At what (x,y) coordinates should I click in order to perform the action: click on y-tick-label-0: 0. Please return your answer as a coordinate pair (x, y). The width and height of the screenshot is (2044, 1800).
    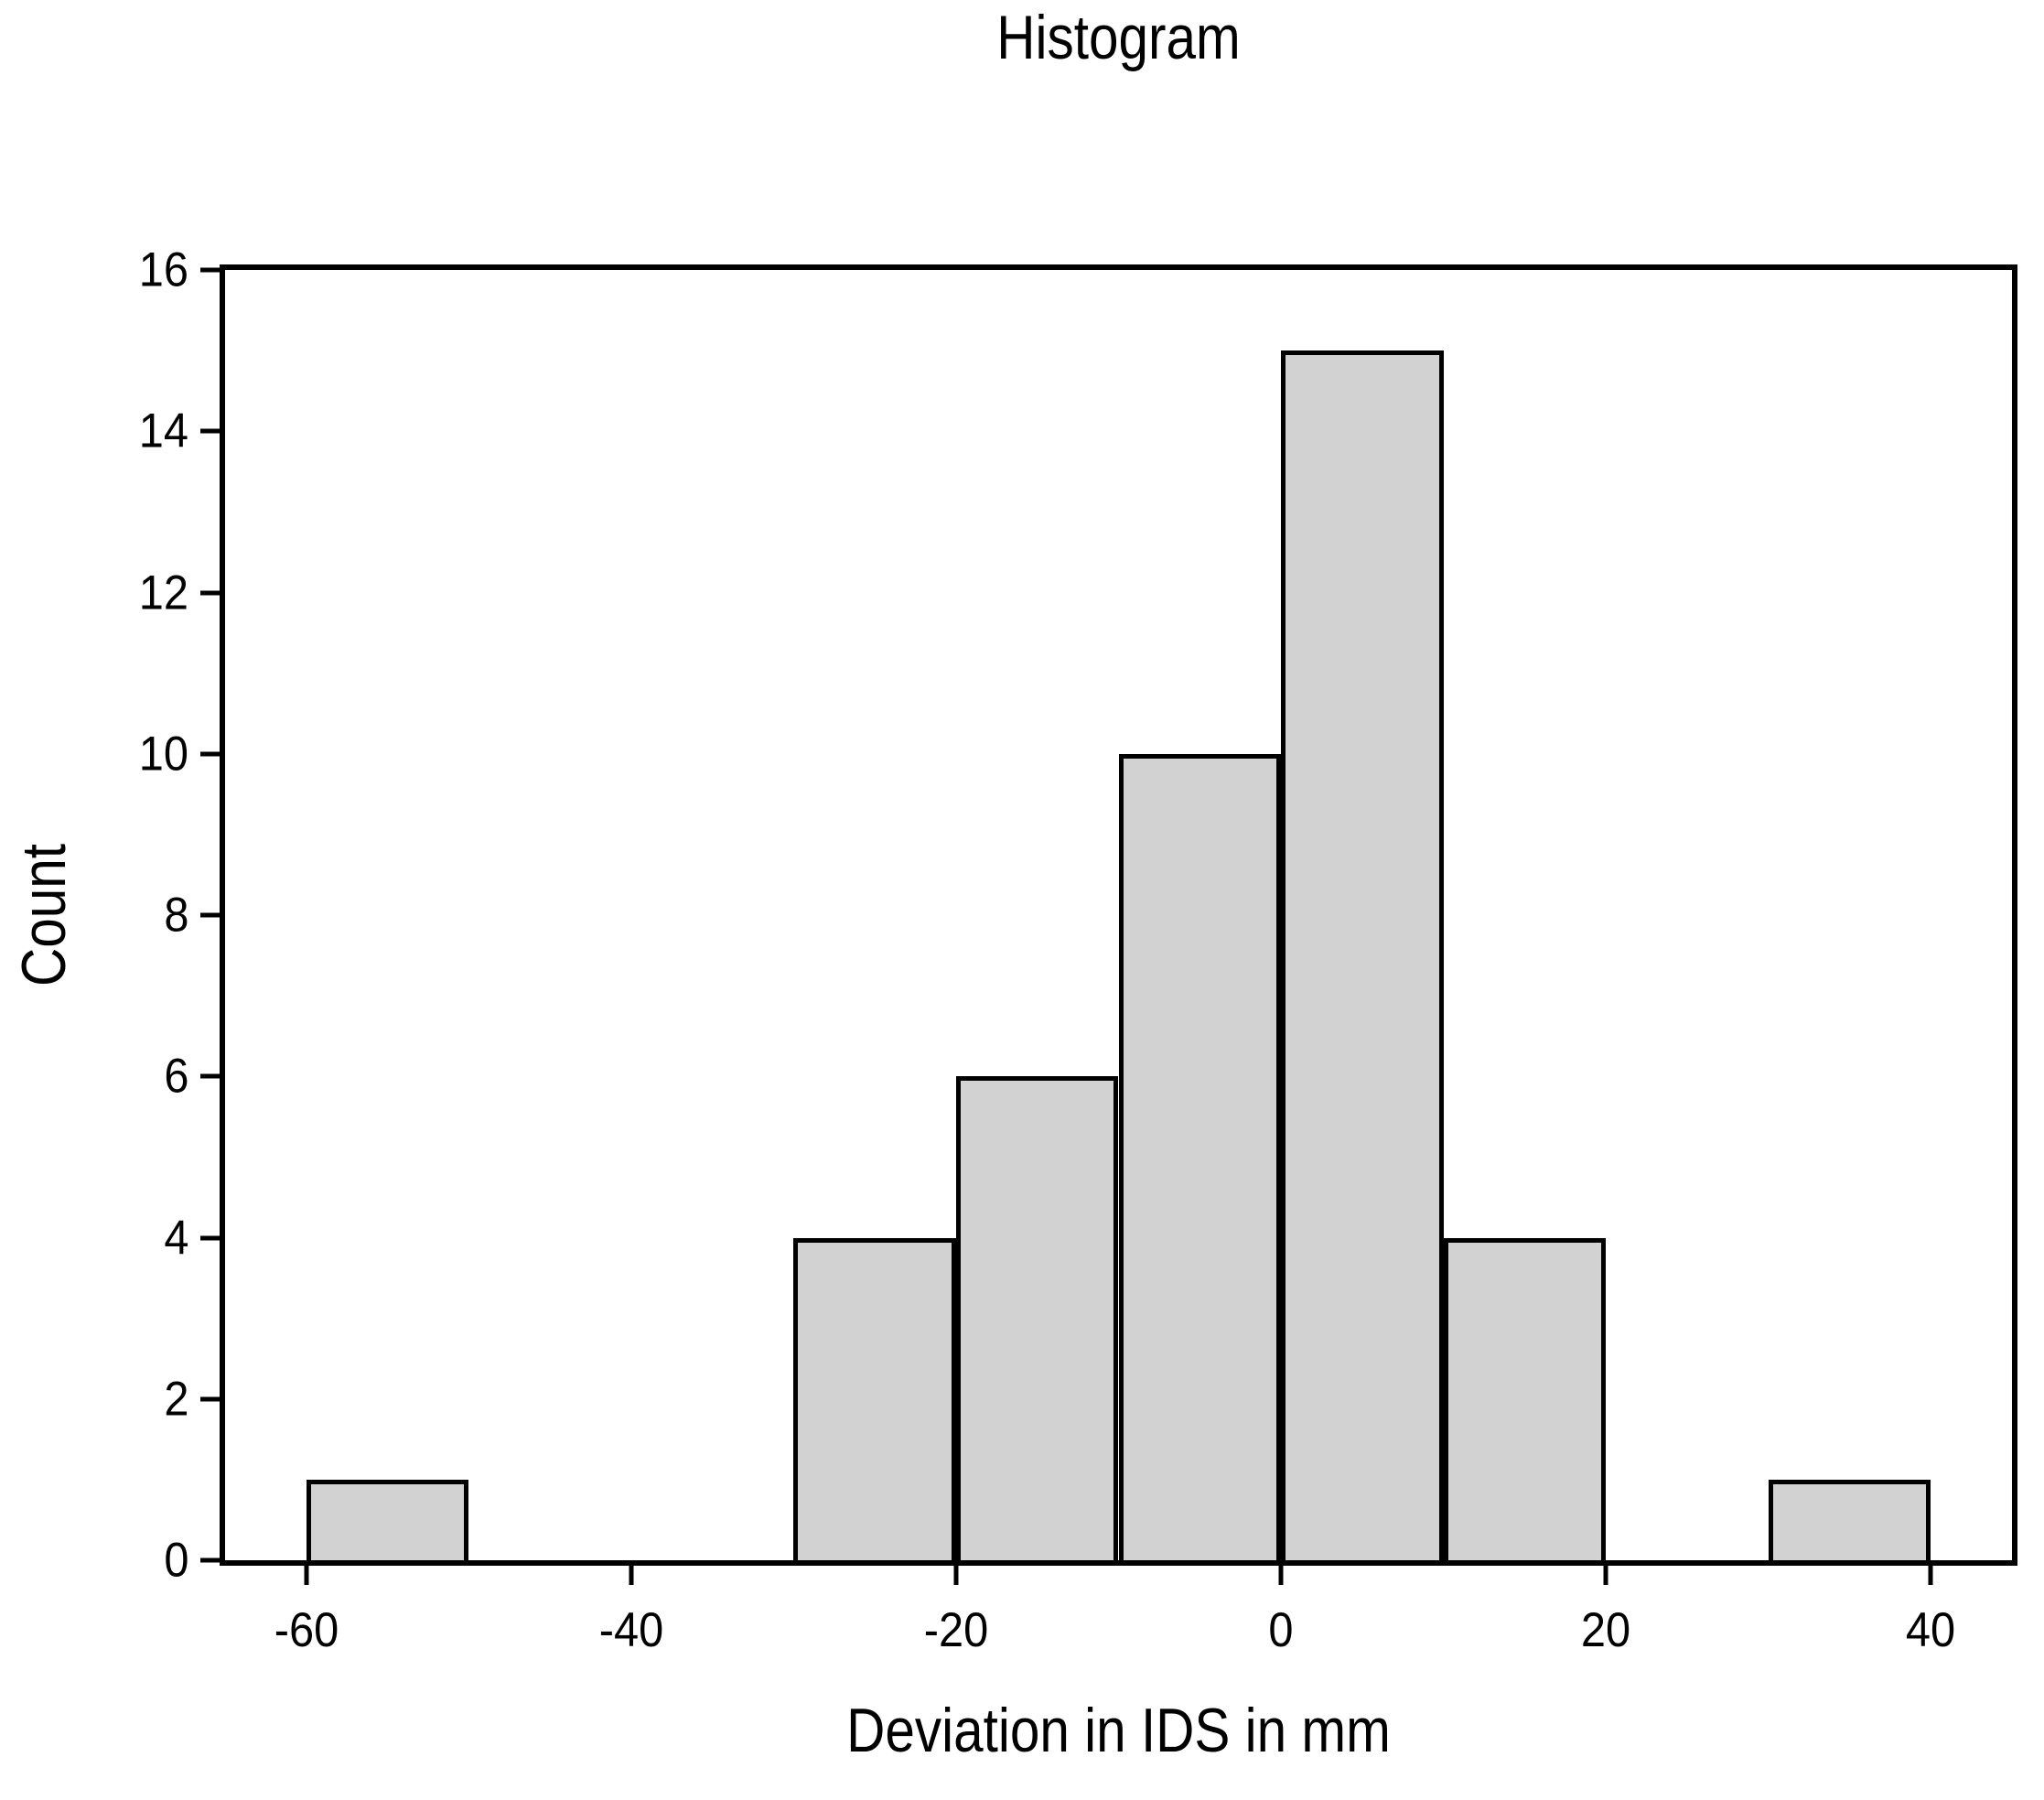
    Looking at the image, I should click on (175, 1560).